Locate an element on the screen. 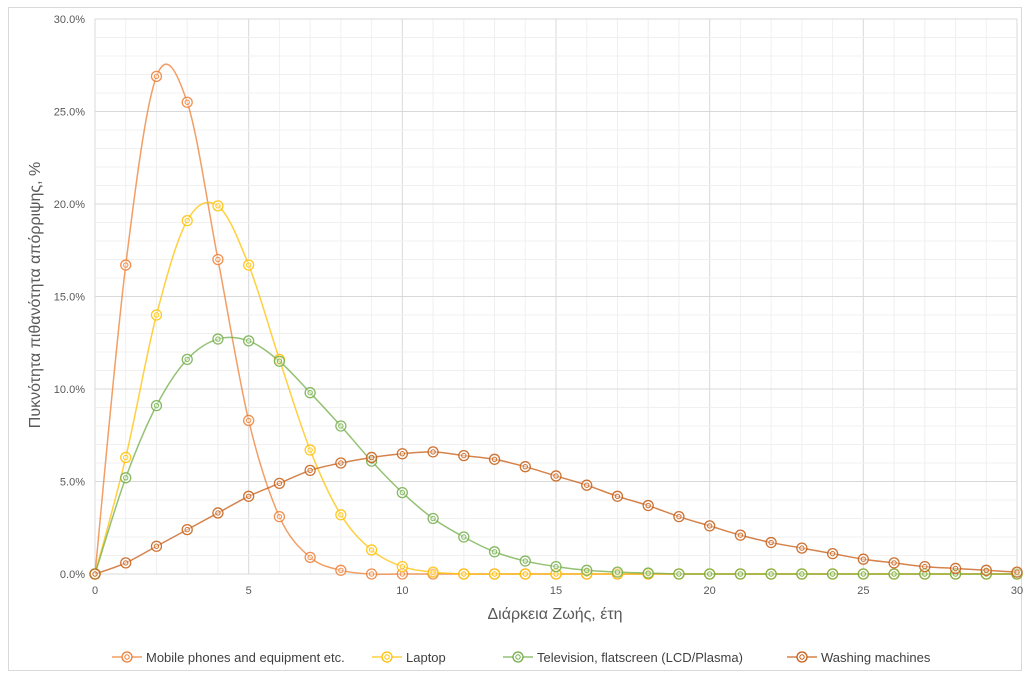 The image size is (1030, 679). y-tick-label: 5.0% is located at coordinates (72, 483).